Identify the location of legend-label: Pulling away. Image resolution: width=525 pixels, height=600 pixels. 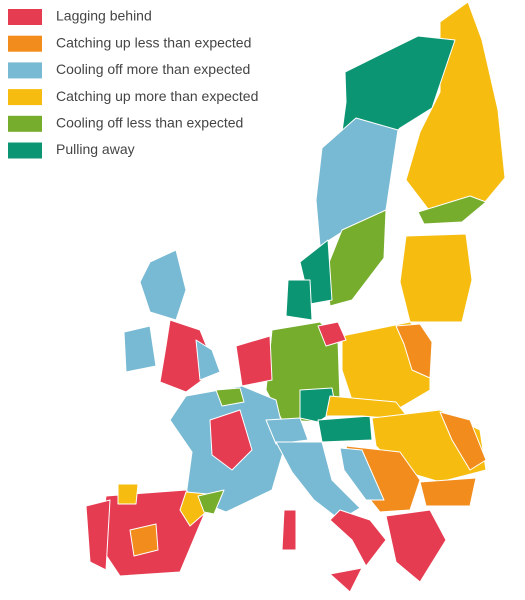
(95, 149).